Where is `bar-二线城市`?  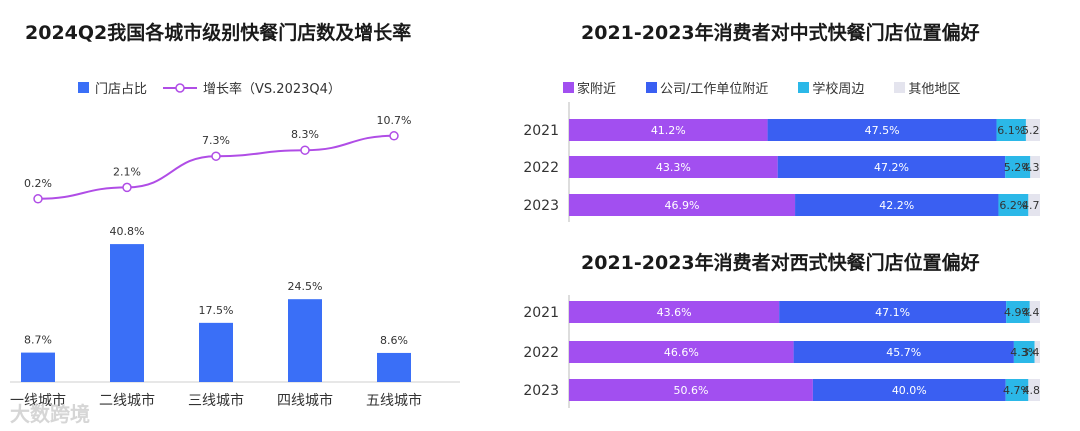
bar-二线城市 is located at coordinates (127, 313).